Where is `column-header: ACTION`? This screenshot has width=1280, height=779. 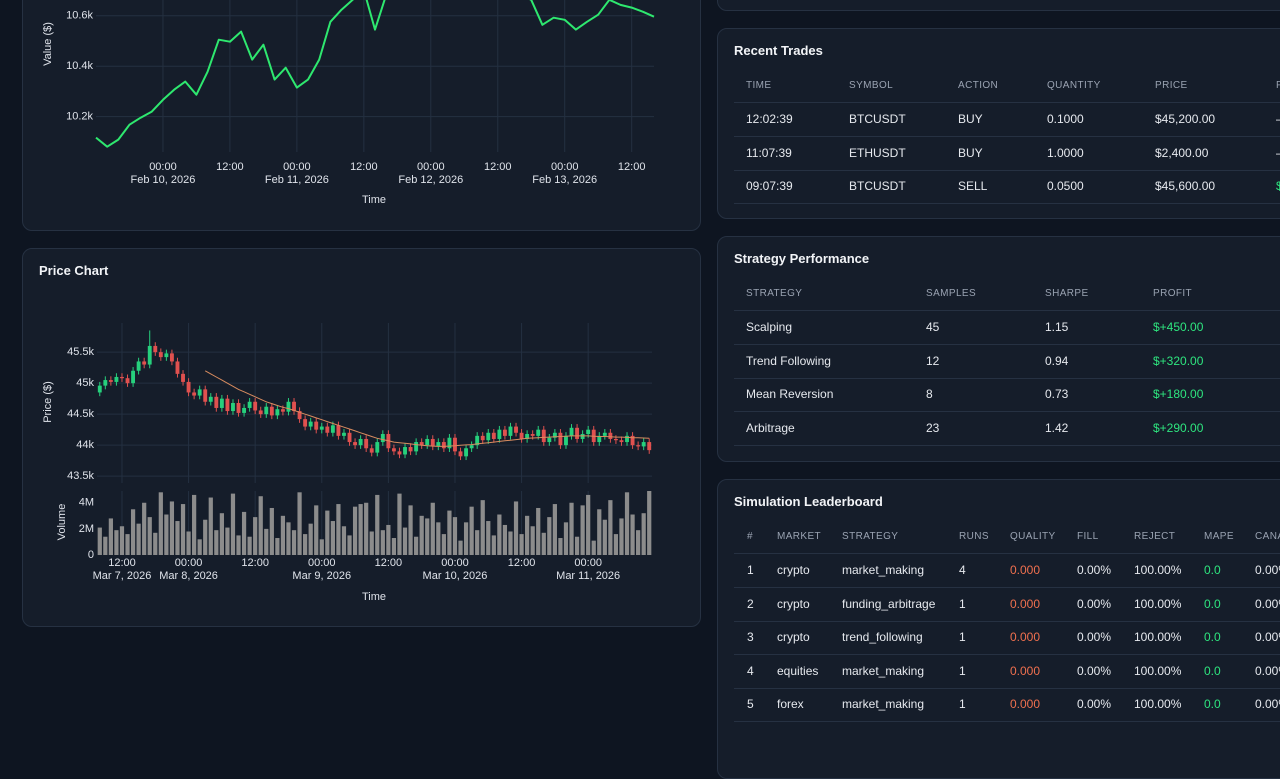
column-header: ACTION is located at coordinates (978, 85).